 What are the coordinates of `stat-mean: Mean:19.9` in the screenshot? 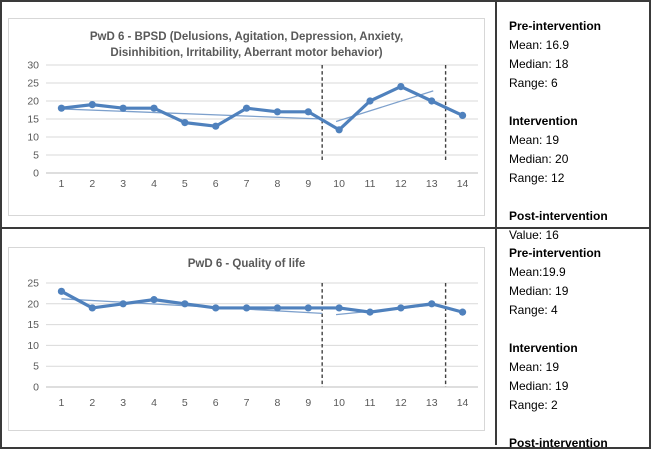 It's located at (537, 272).